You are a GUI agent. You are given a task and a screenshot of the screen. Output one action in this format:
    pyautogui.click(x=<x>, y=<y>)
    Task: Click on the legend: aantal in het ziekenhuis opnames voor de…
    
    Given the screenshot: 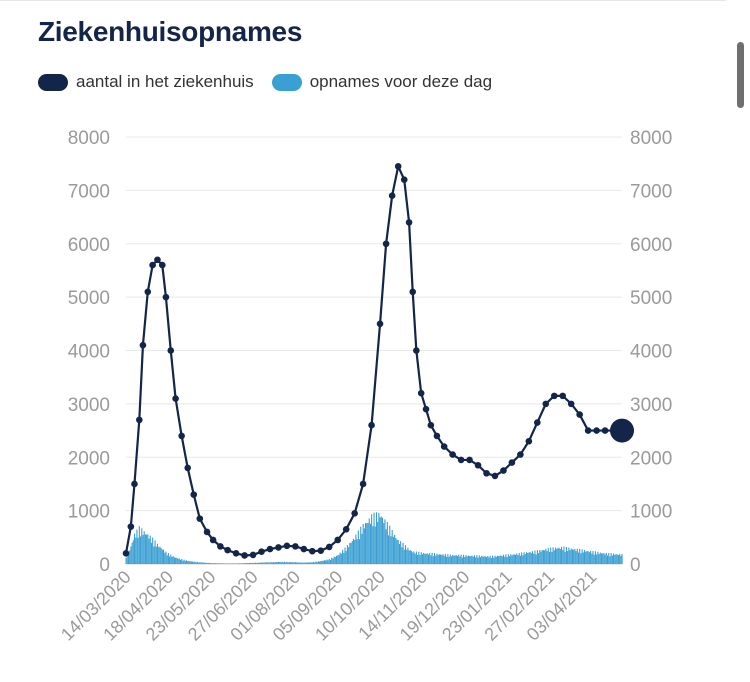 What is the action you would take?
    pyautogui.click(x=265, y=82)
    